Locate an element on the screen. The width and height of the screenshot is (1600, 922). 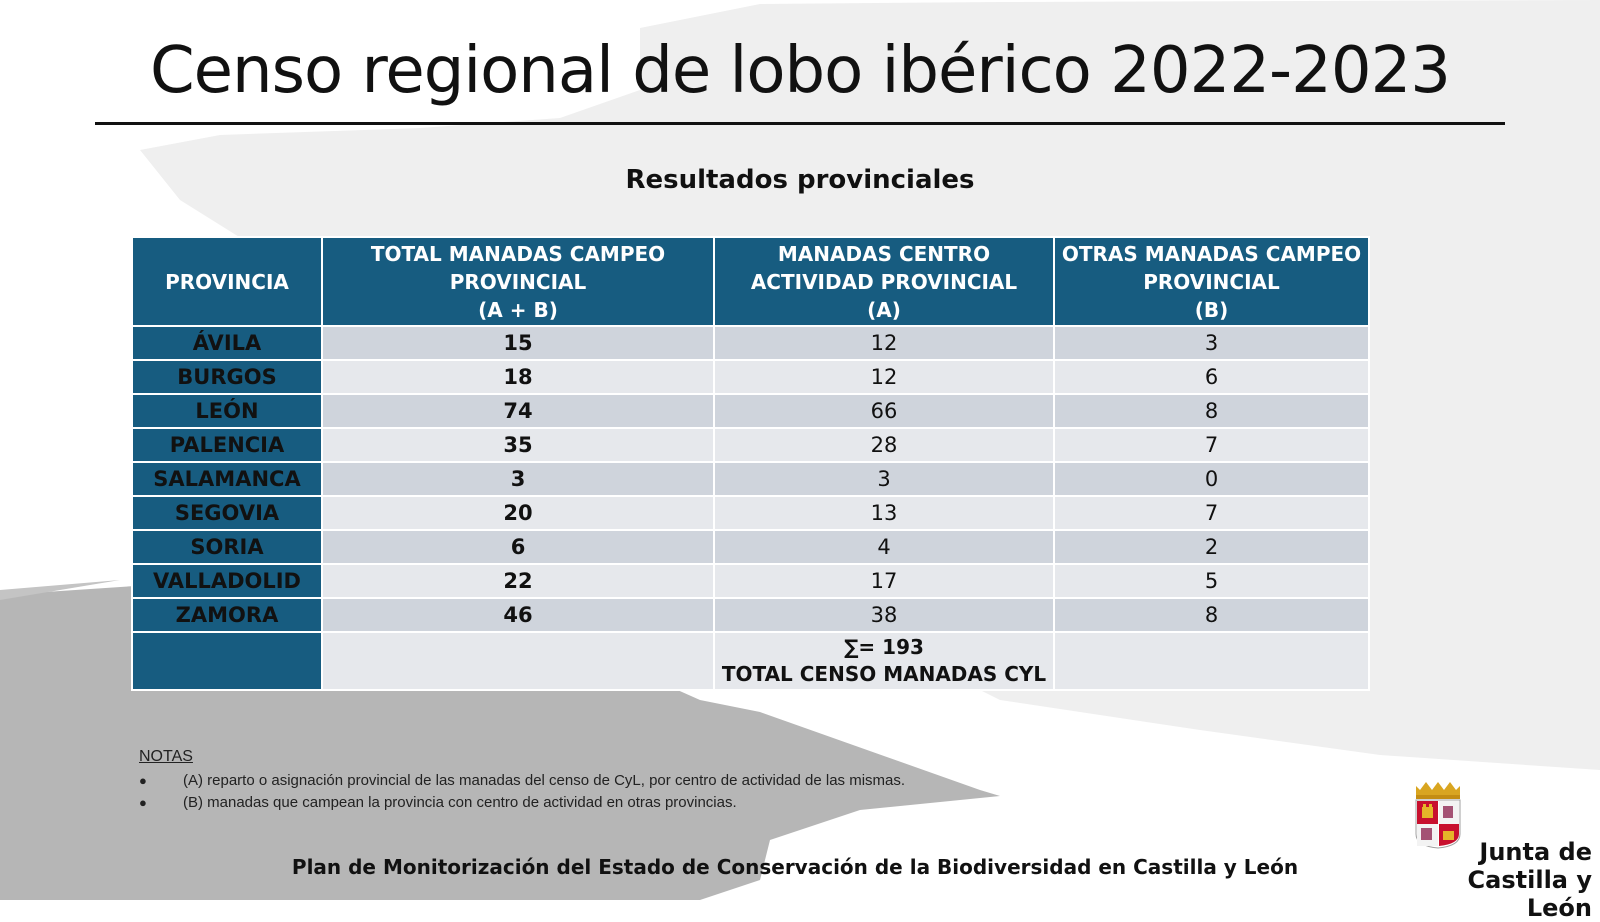
header-otras-manadas: OTRAS MANADAS CAMPEO PROVINCIAL (B) is located at coordinates (1211, 281).